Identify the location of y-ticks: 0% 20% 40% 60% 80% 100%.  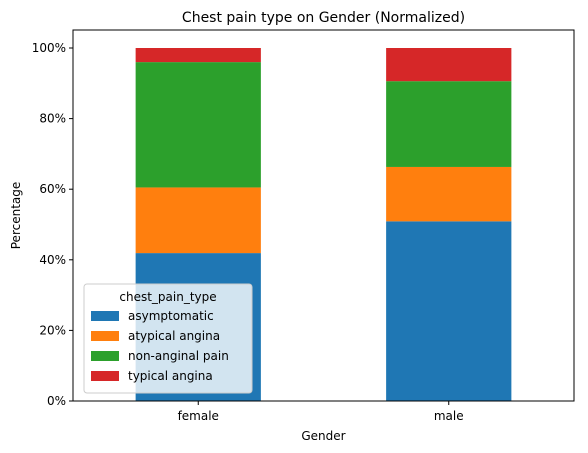
(52, 224).